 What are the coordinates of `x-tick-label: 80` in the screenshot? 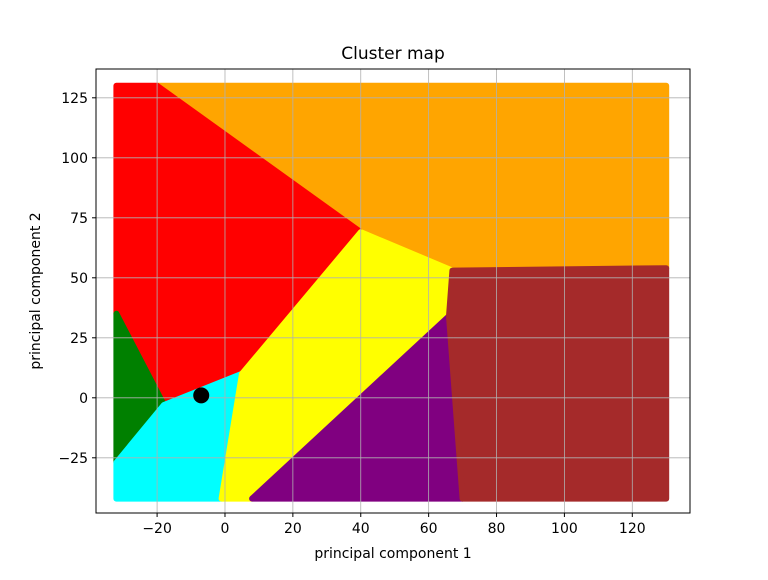 It's located at (497, 529).